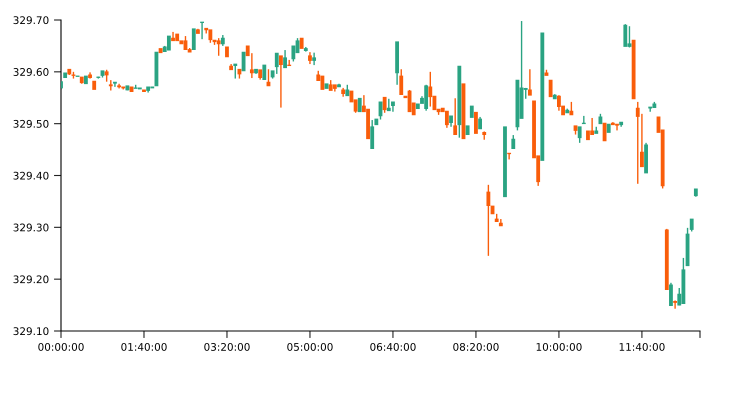 The width and height of the screenshot is (730, 410). I want to click on y-tick-label: 329.70, so click(31, 20).